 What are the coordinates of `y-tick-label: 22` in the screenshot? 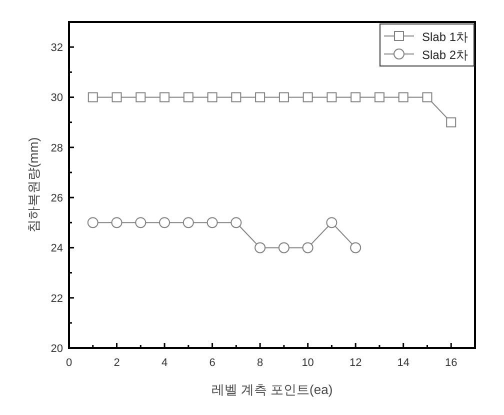 It's located at (56, 298).